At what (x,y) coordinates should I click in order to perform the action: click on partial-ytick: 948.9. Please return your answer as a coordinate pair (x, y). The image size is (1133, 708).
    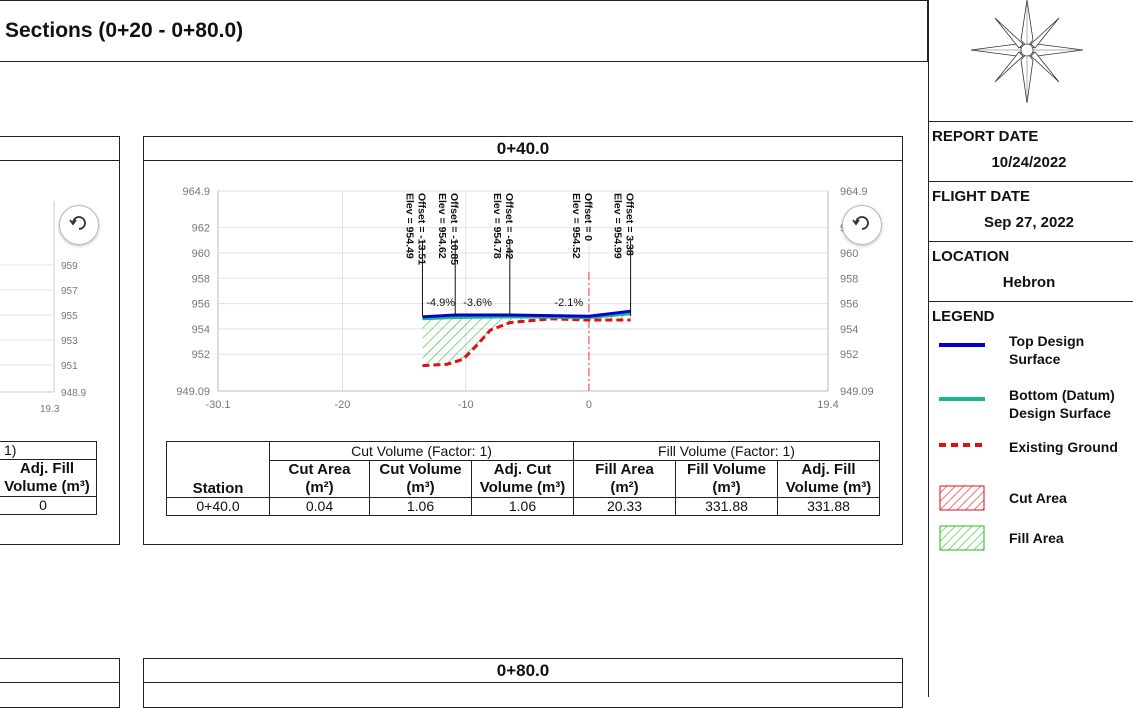
    Looking at the image, I should click on (73, 393).